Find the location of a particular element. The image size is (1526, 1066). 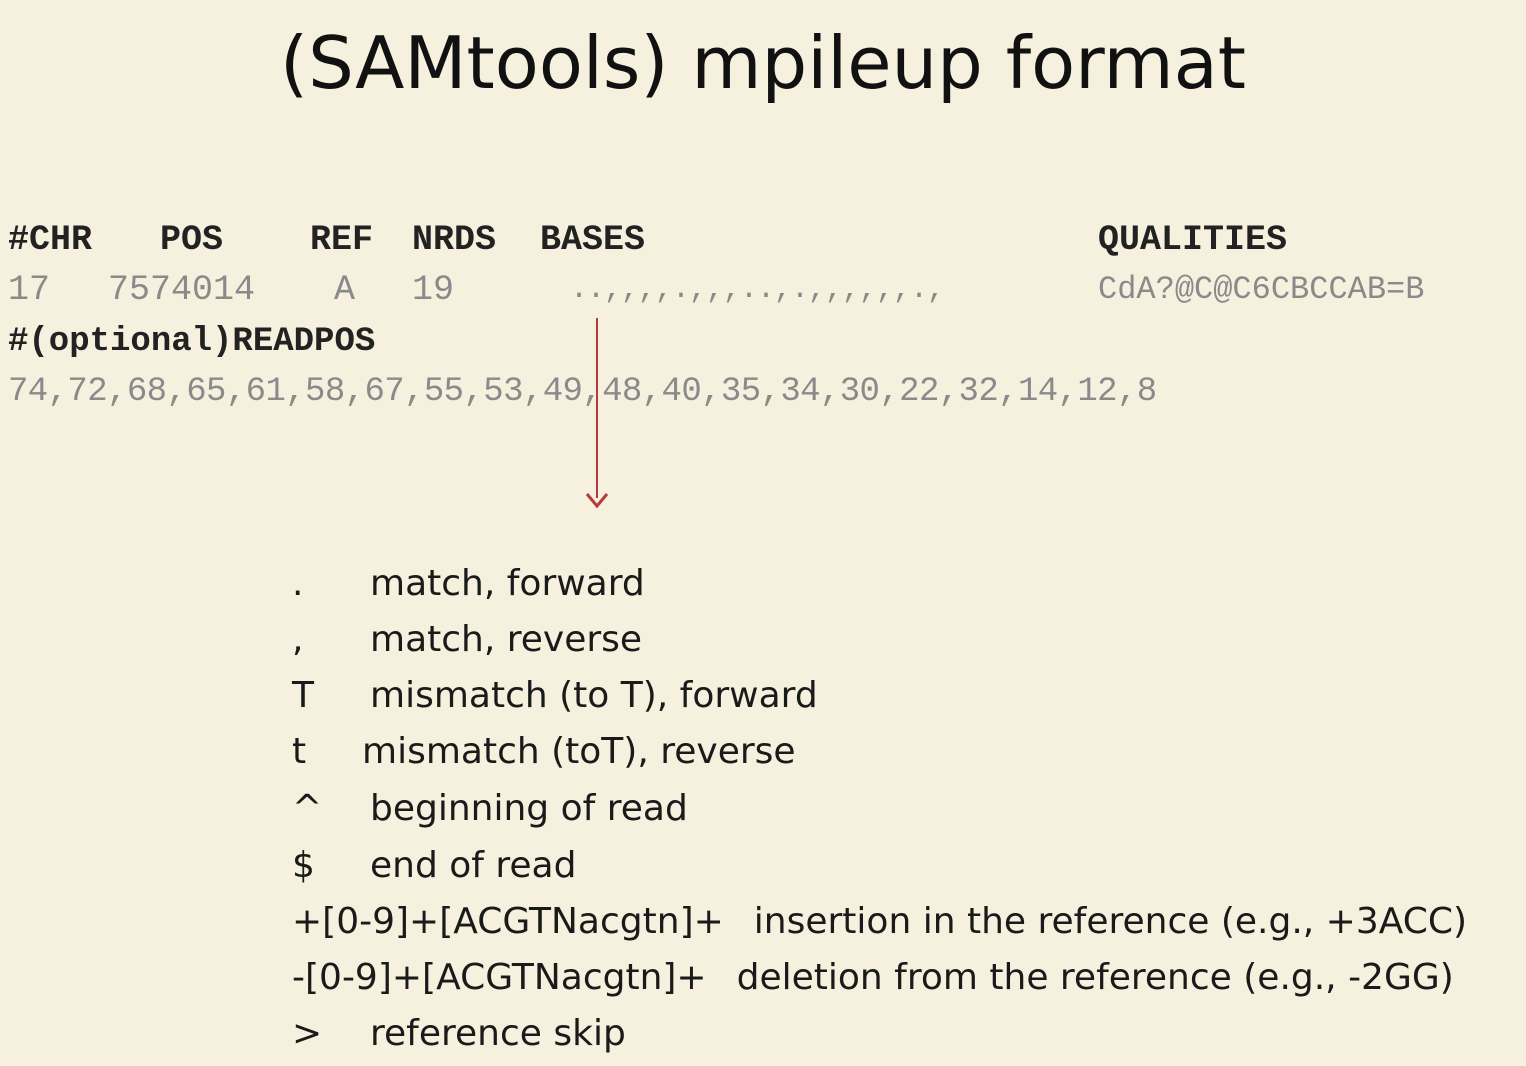

header-bases: BASES is located at coordinates (593, 240).